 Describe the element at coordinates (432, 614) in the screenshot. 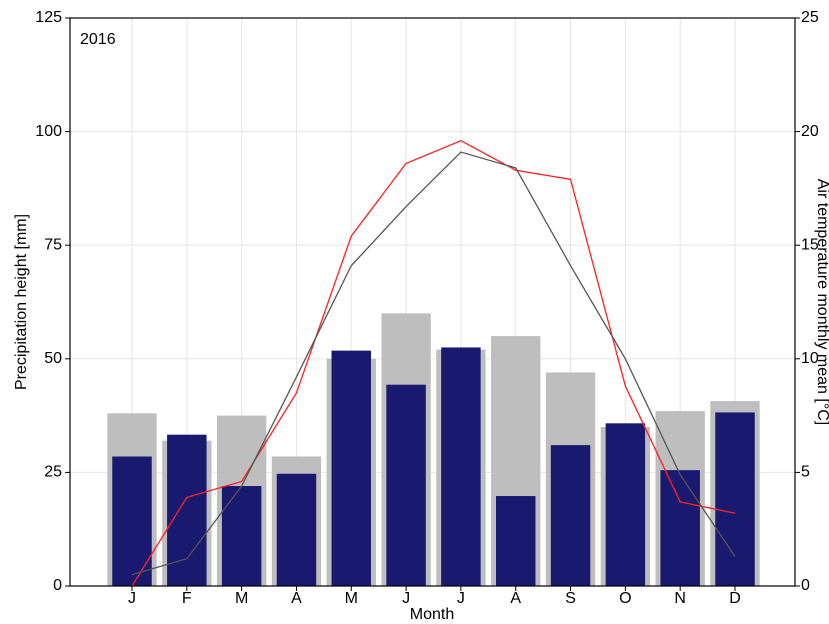

I see `x-axis-title: Month` at that location.